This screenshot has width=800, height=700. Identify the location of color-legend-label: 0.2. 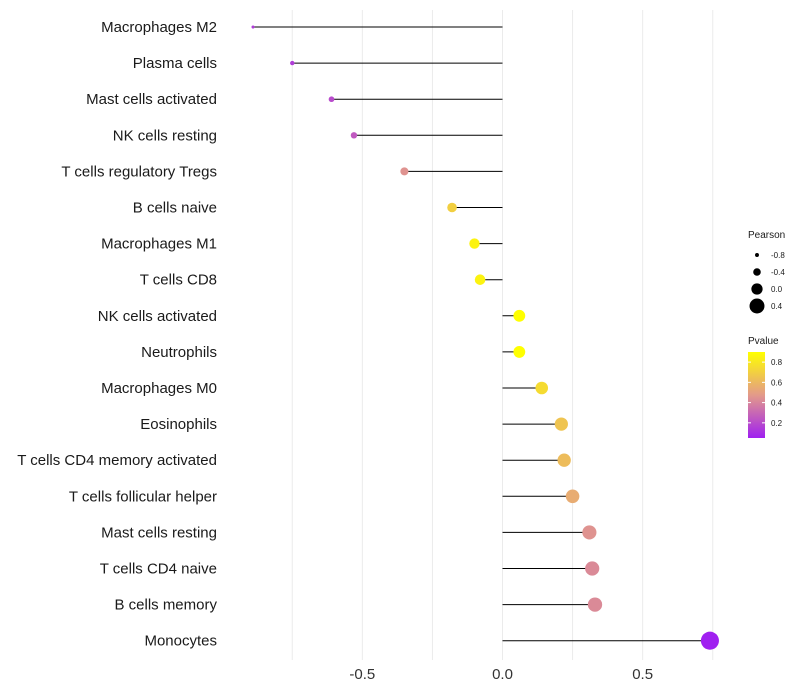
(777, 423).